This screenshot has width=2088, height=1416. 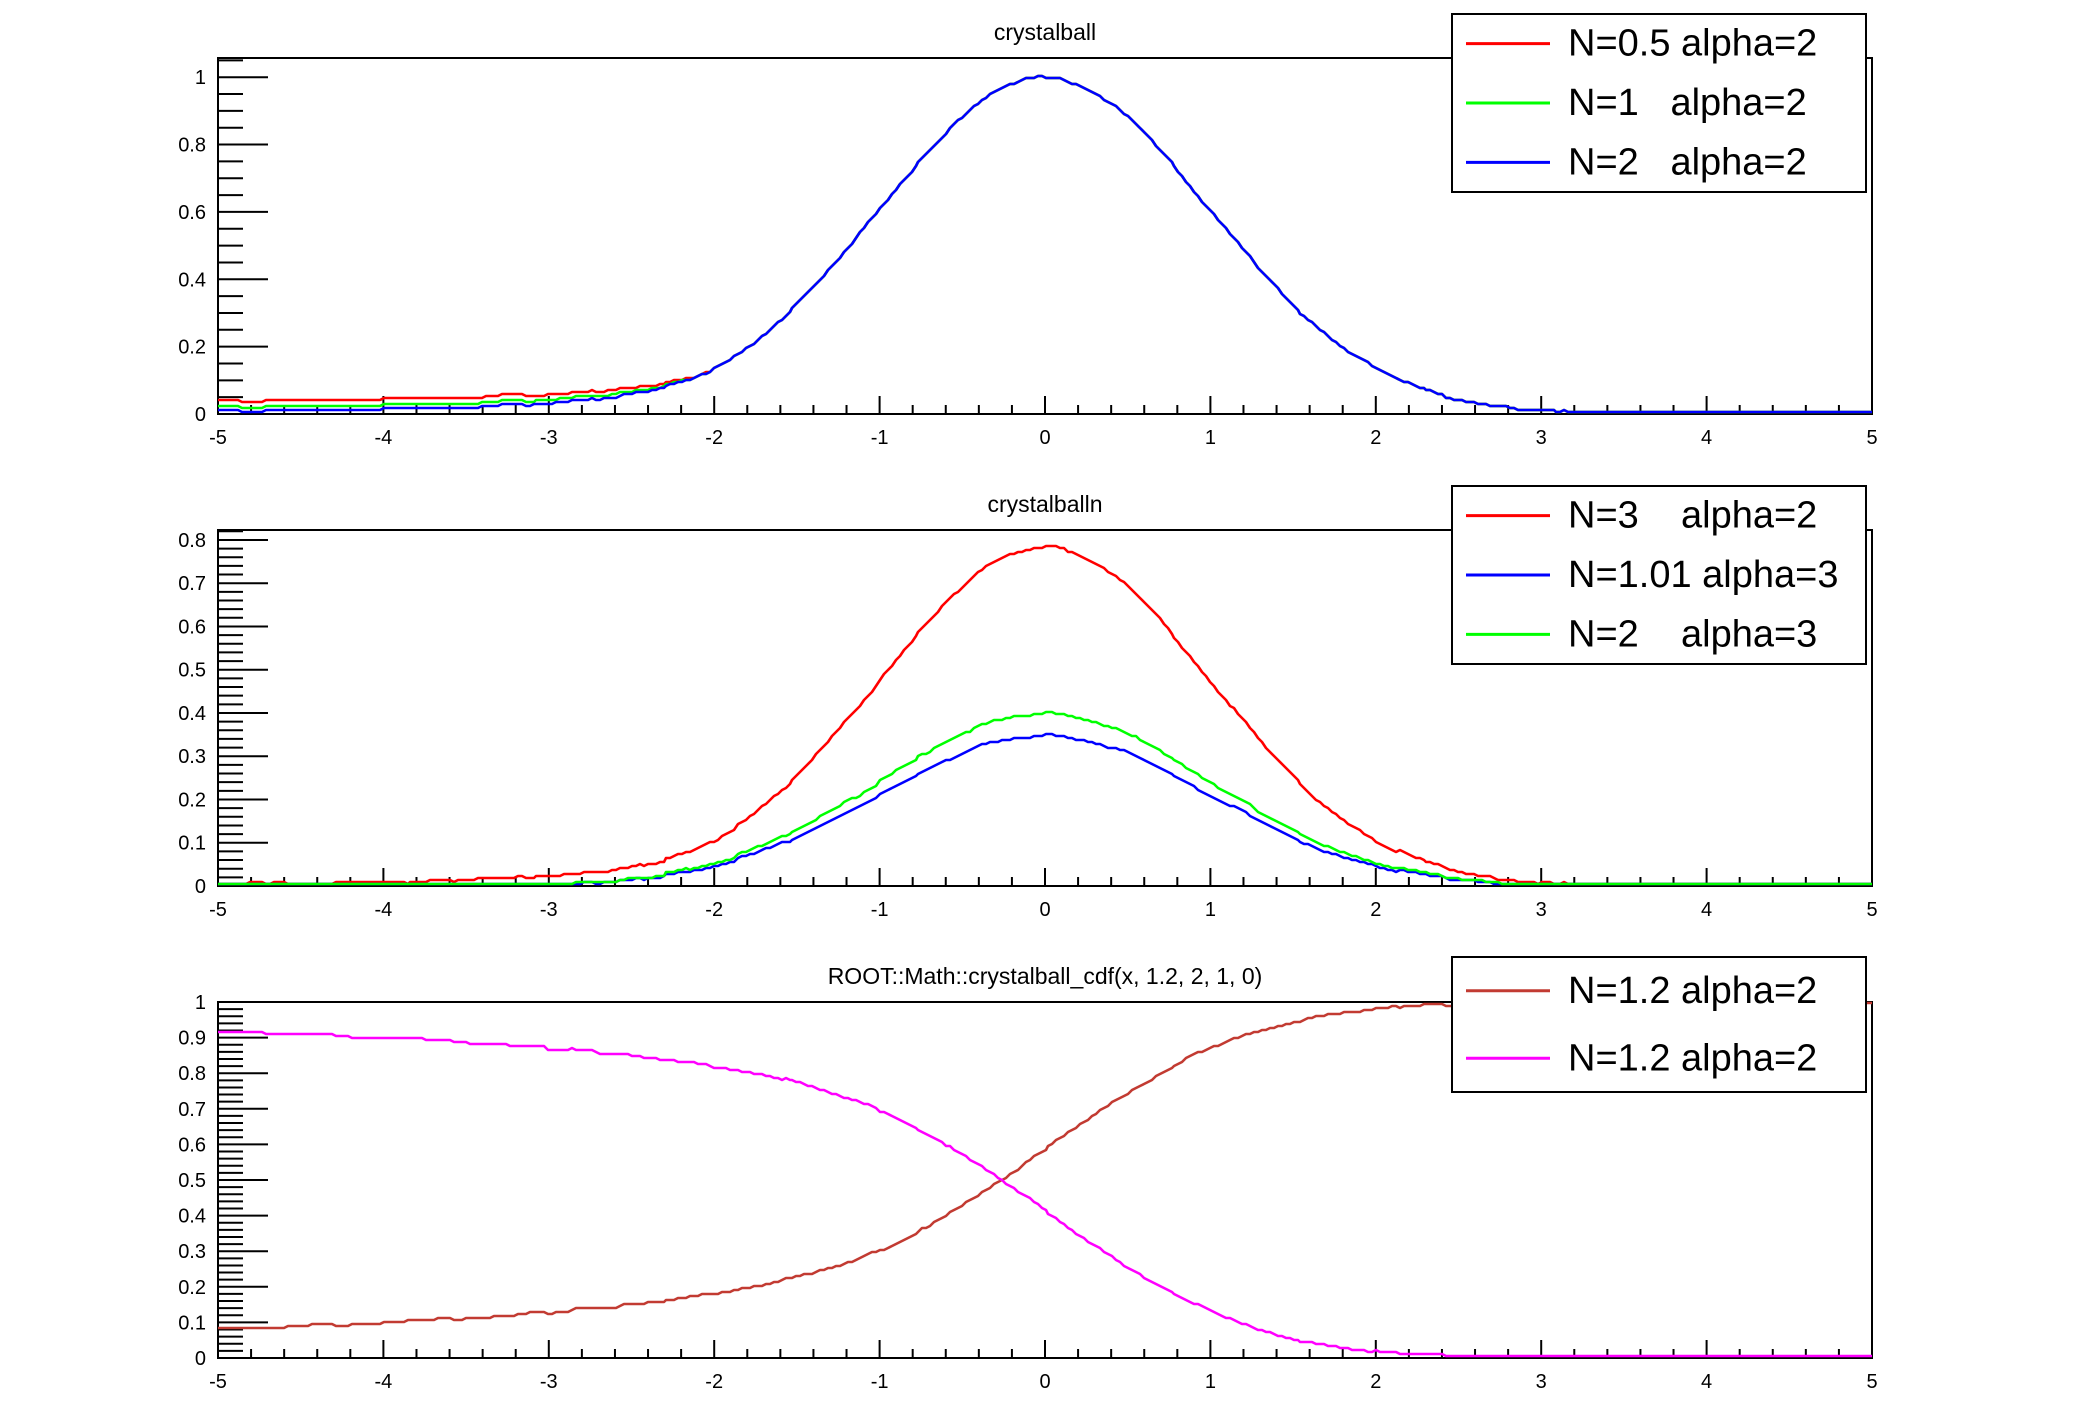 What do you see at coordinates (1044, 504) in the screenshot?
I see `page-title: crystalballn` at bounding box center [1044, 504].